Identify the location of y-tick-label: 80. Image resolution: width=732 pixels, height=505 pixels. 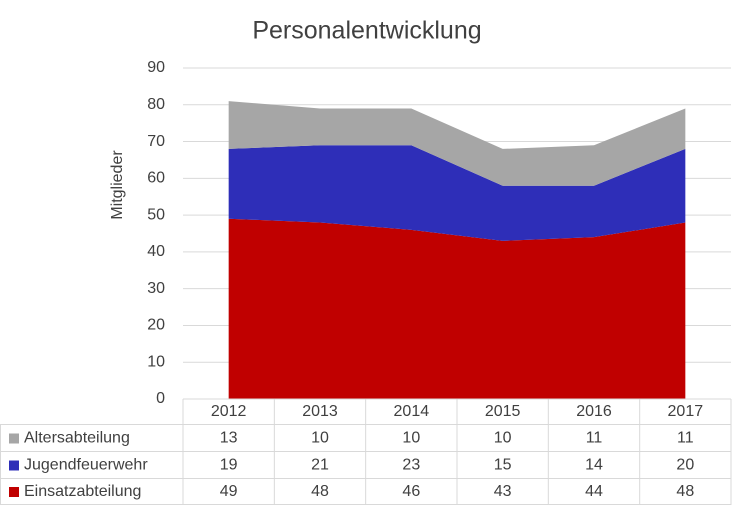
(156, 104).